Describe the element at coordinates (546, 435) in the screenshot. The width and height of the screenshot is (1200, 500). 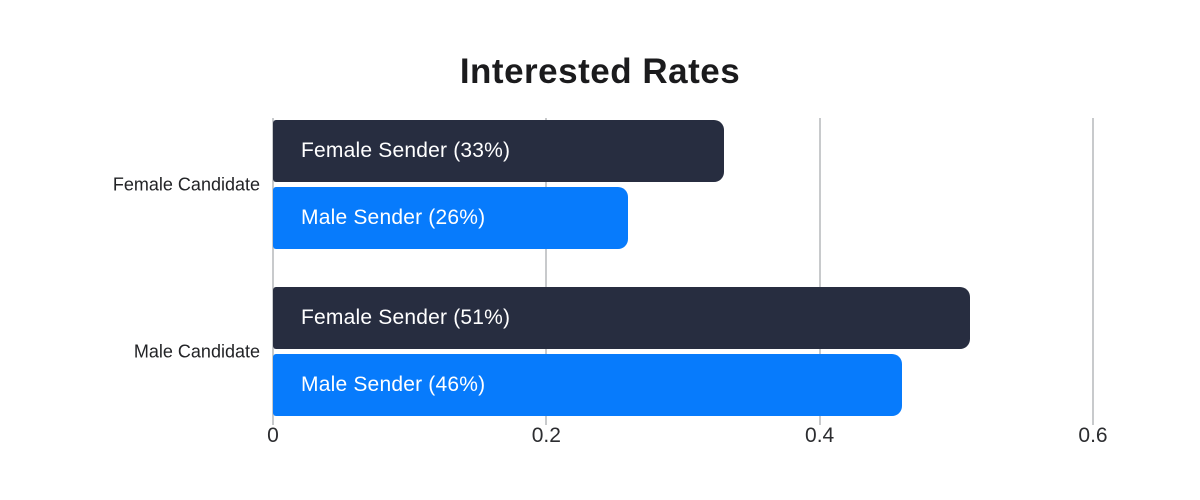
I see `x-tick-label-0.2: 0.2` at that location.